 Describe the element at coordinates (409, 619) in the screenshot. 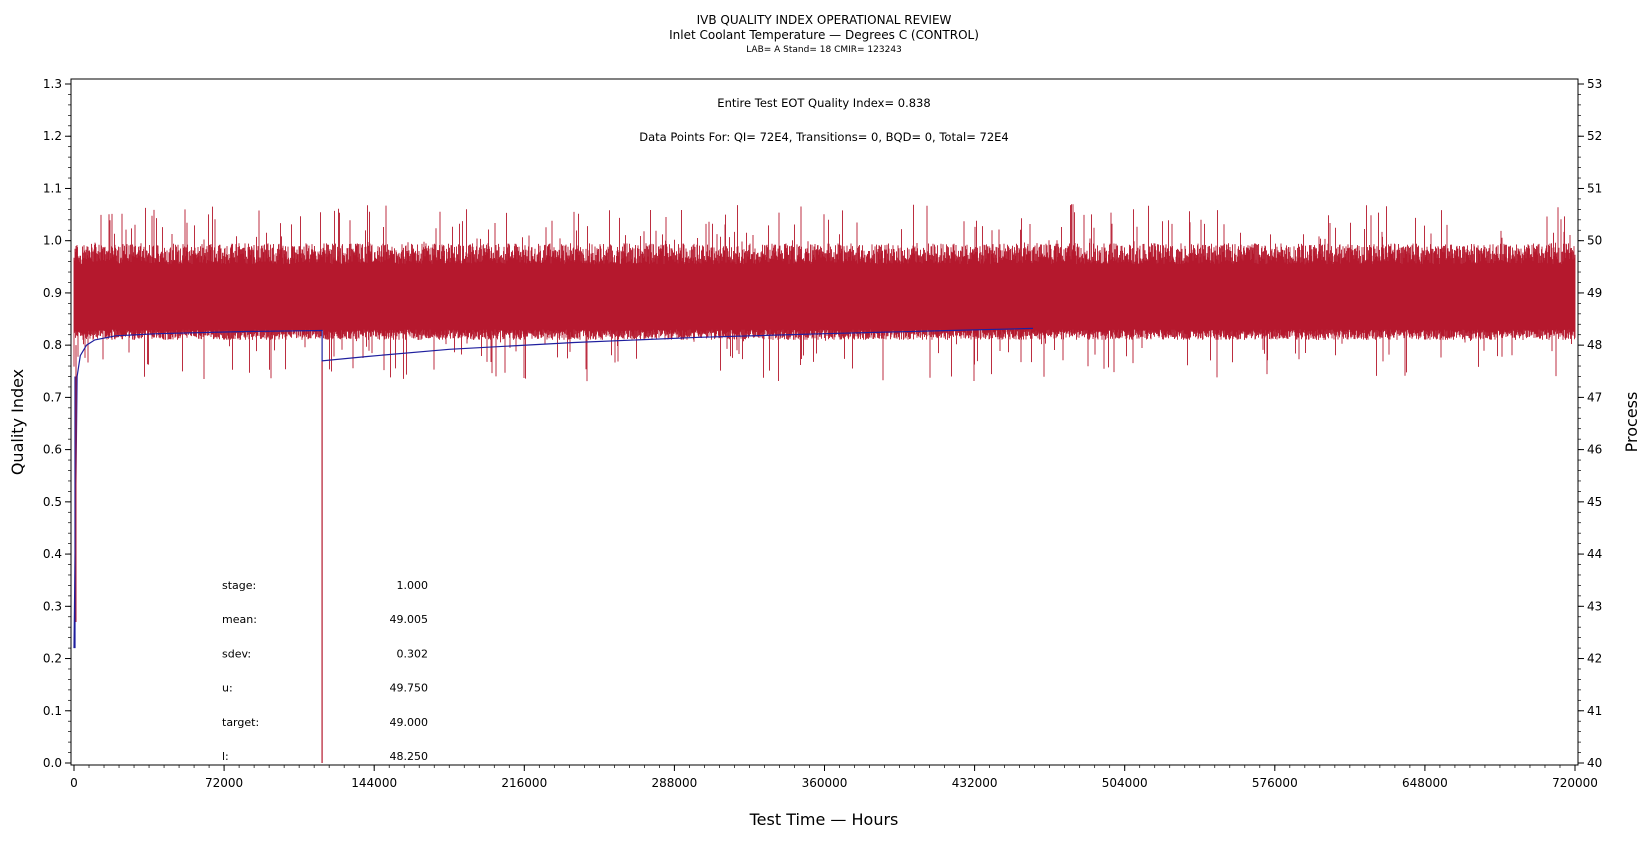

I see `stat-value: 49.005` at that location.